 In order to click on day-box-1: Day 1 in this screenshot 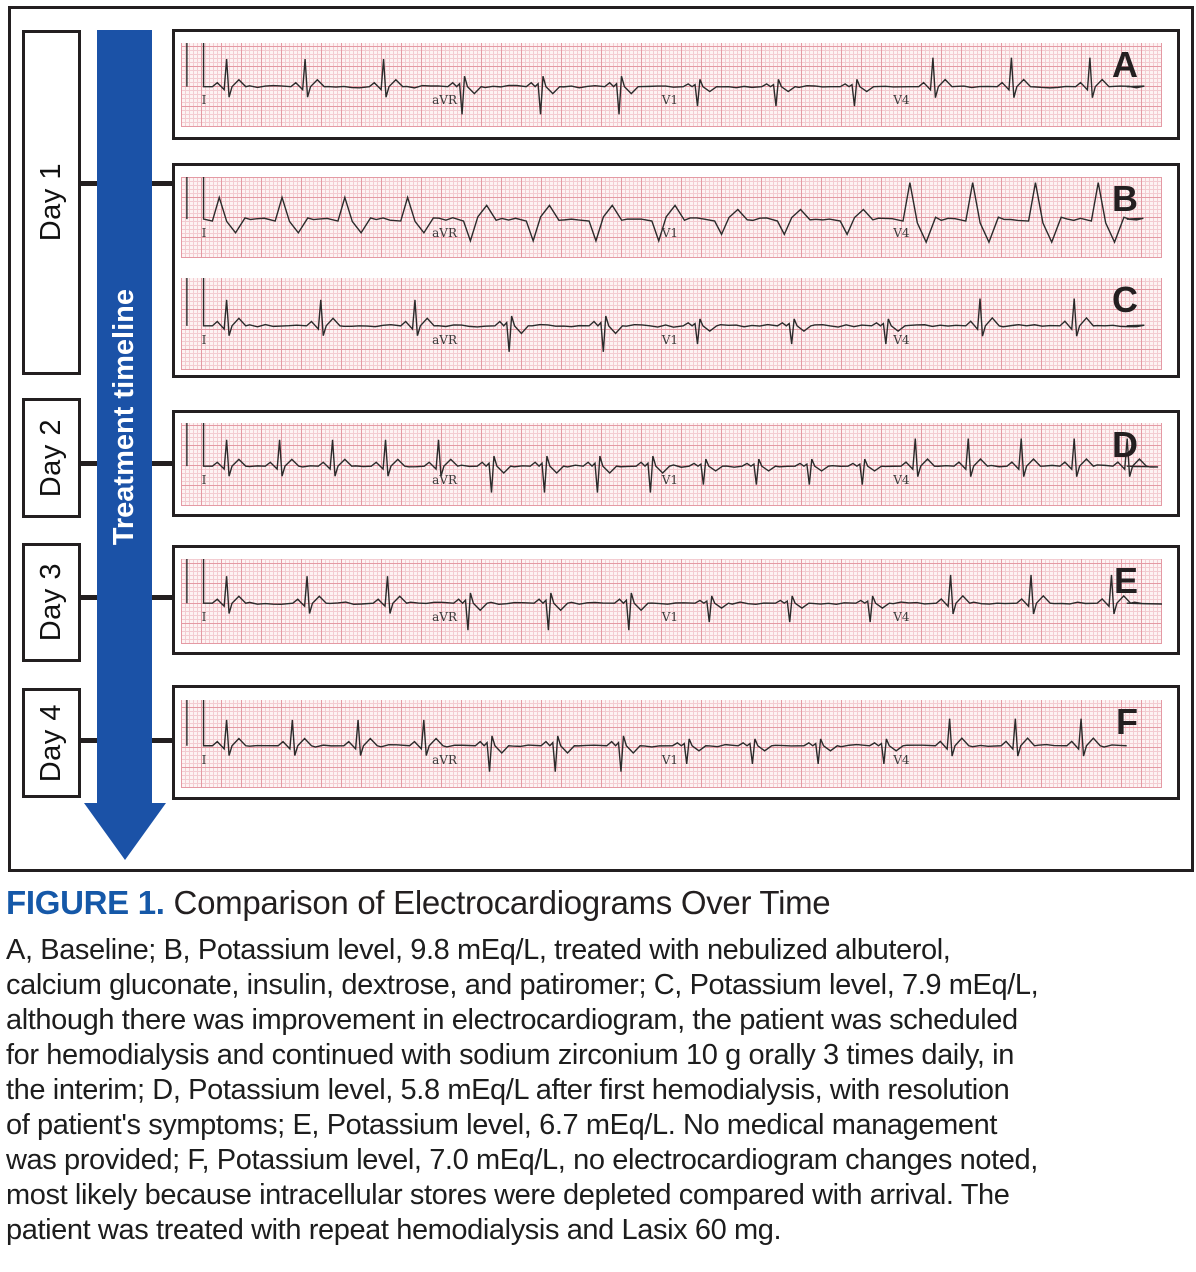, I will do `click(51, 202)`.